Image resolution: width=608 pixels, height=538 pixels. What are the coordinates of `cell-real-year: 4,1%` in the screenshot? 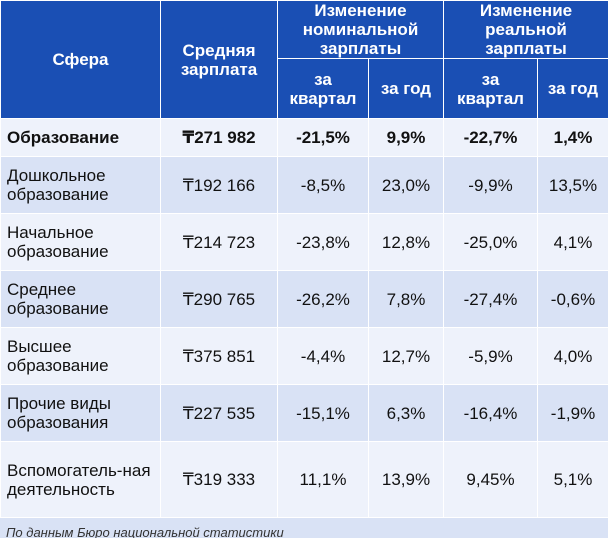 It's located at (573, 242).